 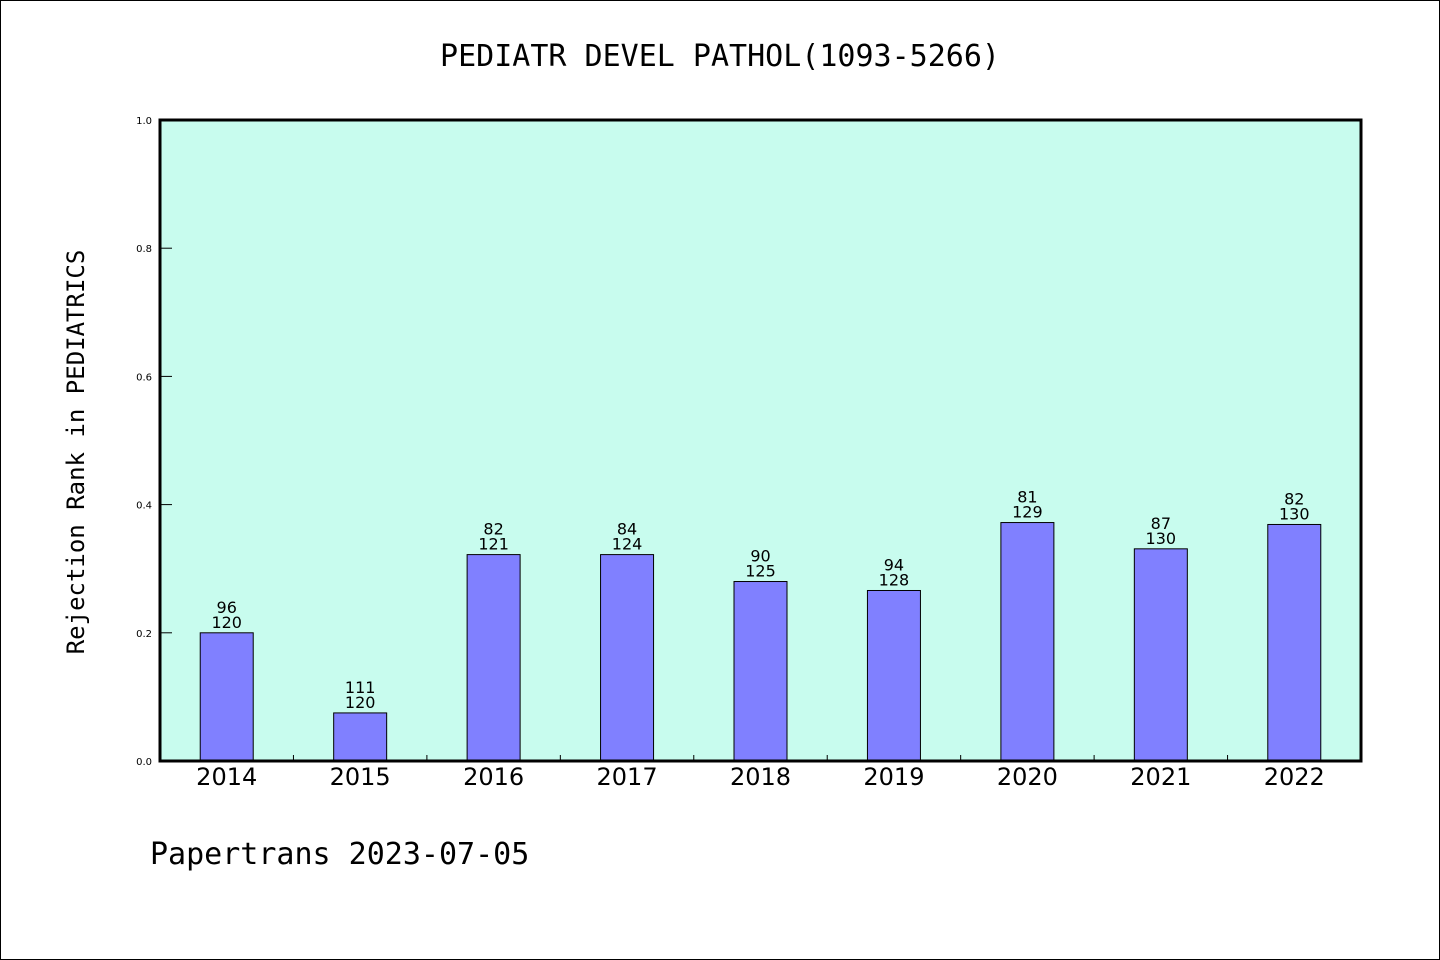 I want to click on bar-2021, so click(x=1160, y=655).